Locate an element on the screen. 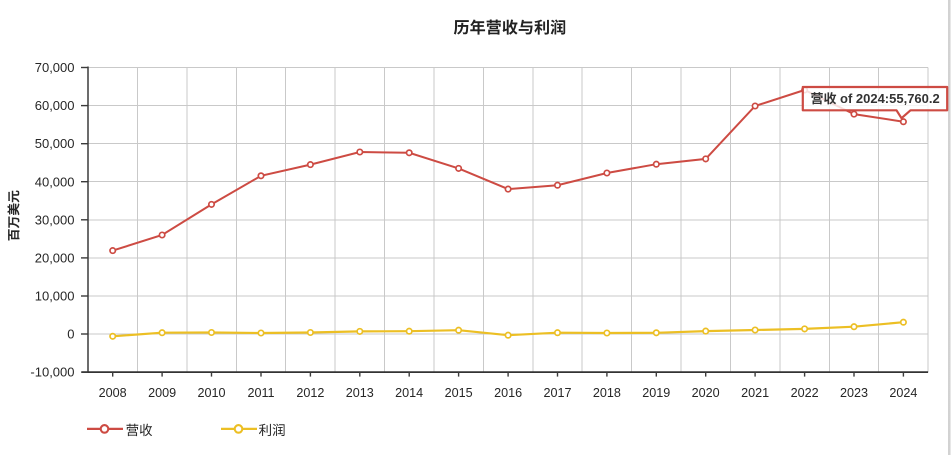 The height and width of the screenshot is (455, 951). svg-text: 2022 is located at coordinates (805, 393).